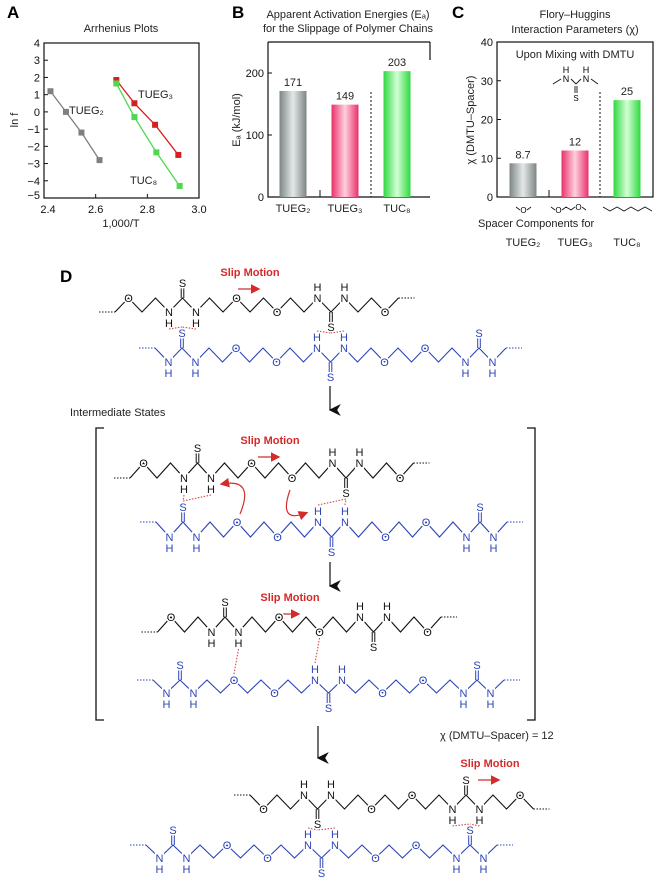  I want to click on panel-label-d: D, so click(66, 276).